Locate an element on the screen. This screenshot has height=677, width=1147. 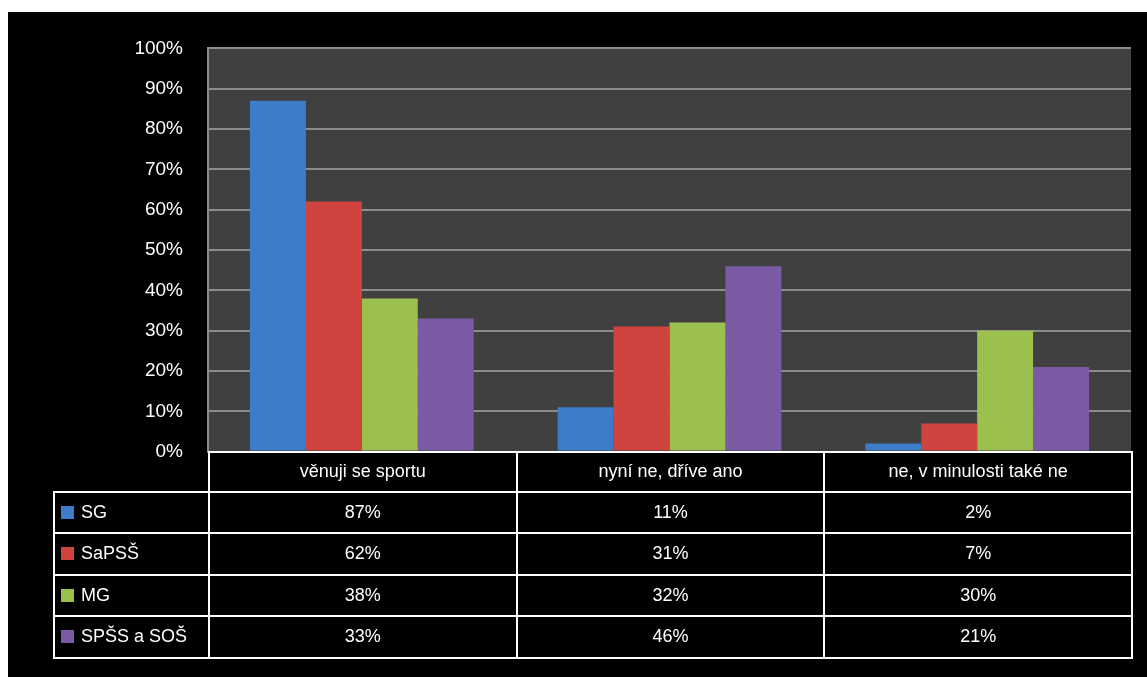
y-tick-label: 90% is located at coordinates (164, 87).